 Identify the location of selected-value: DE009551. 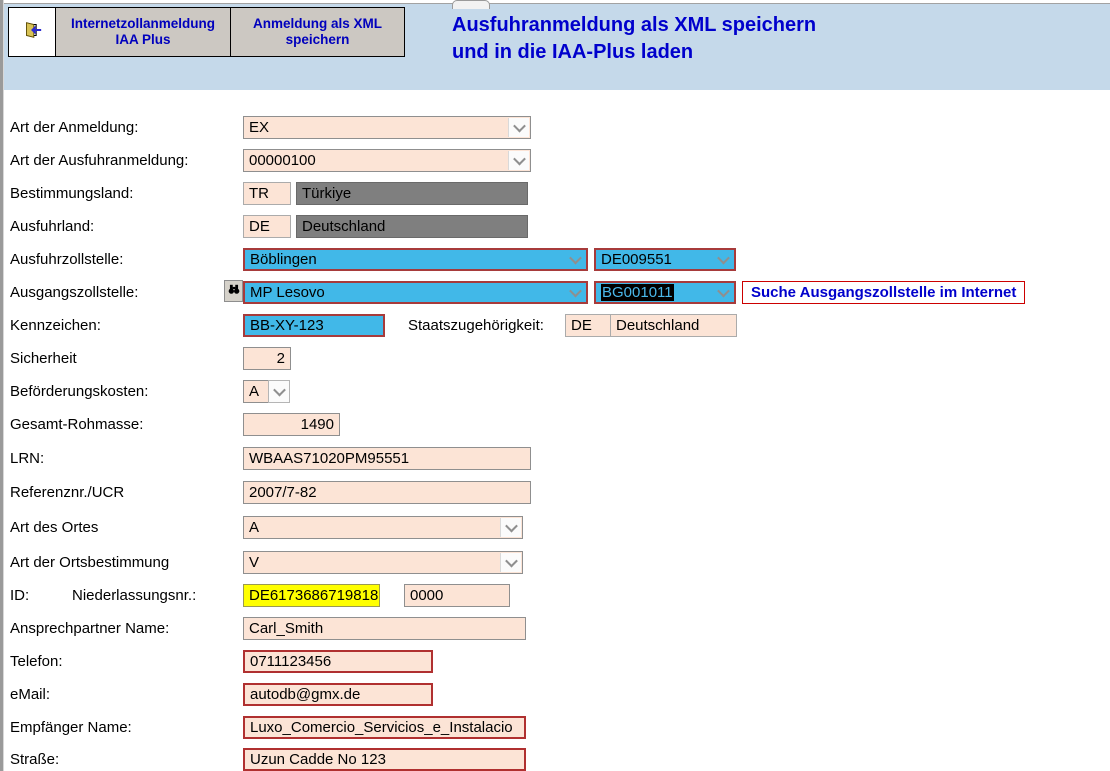
(636, 259).